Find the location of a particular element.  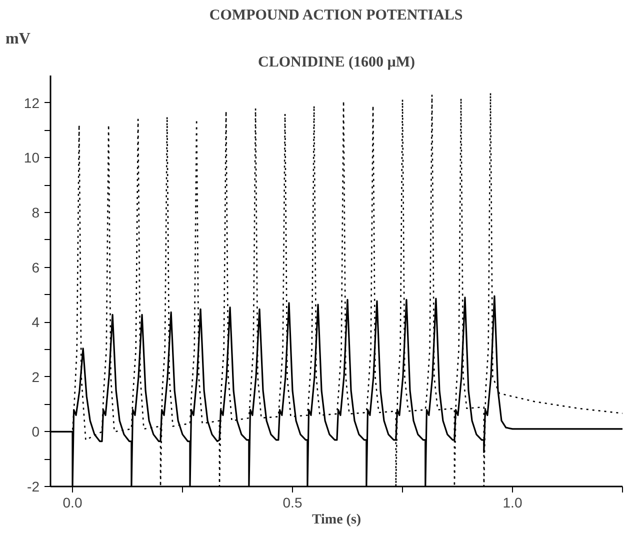

y-tick-label: 0 is located at coordinates (36, 432).